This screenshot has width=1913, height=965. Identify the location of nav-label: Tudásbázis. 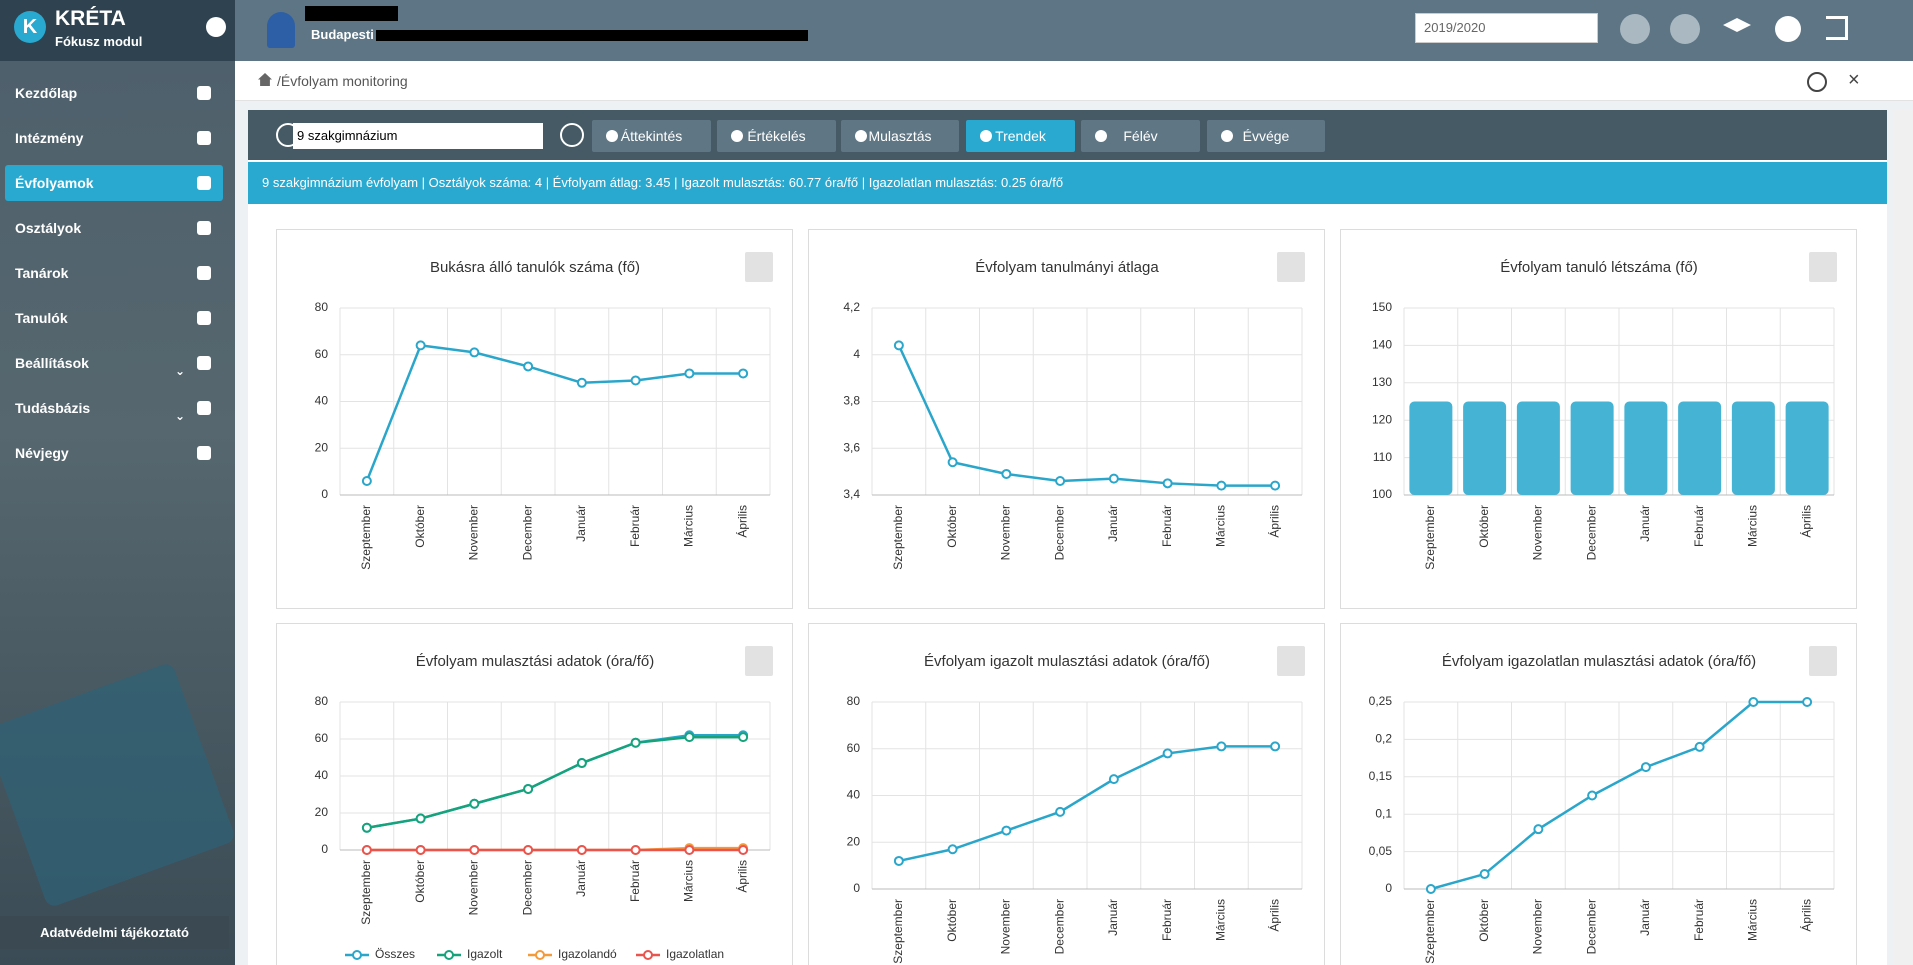
(53, 408).